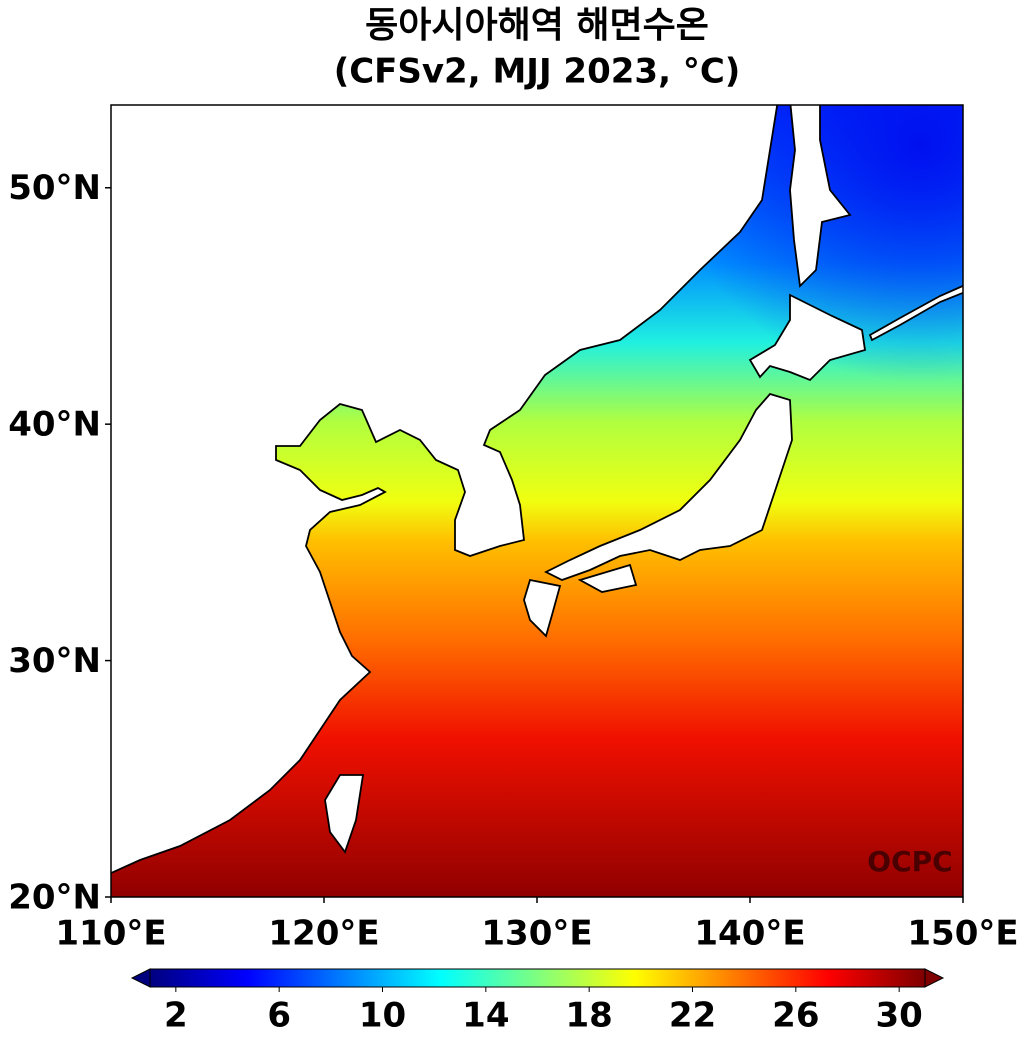 This screenshot has height=1053, width=1025. I want to click on taiwan, so click(344, 814).